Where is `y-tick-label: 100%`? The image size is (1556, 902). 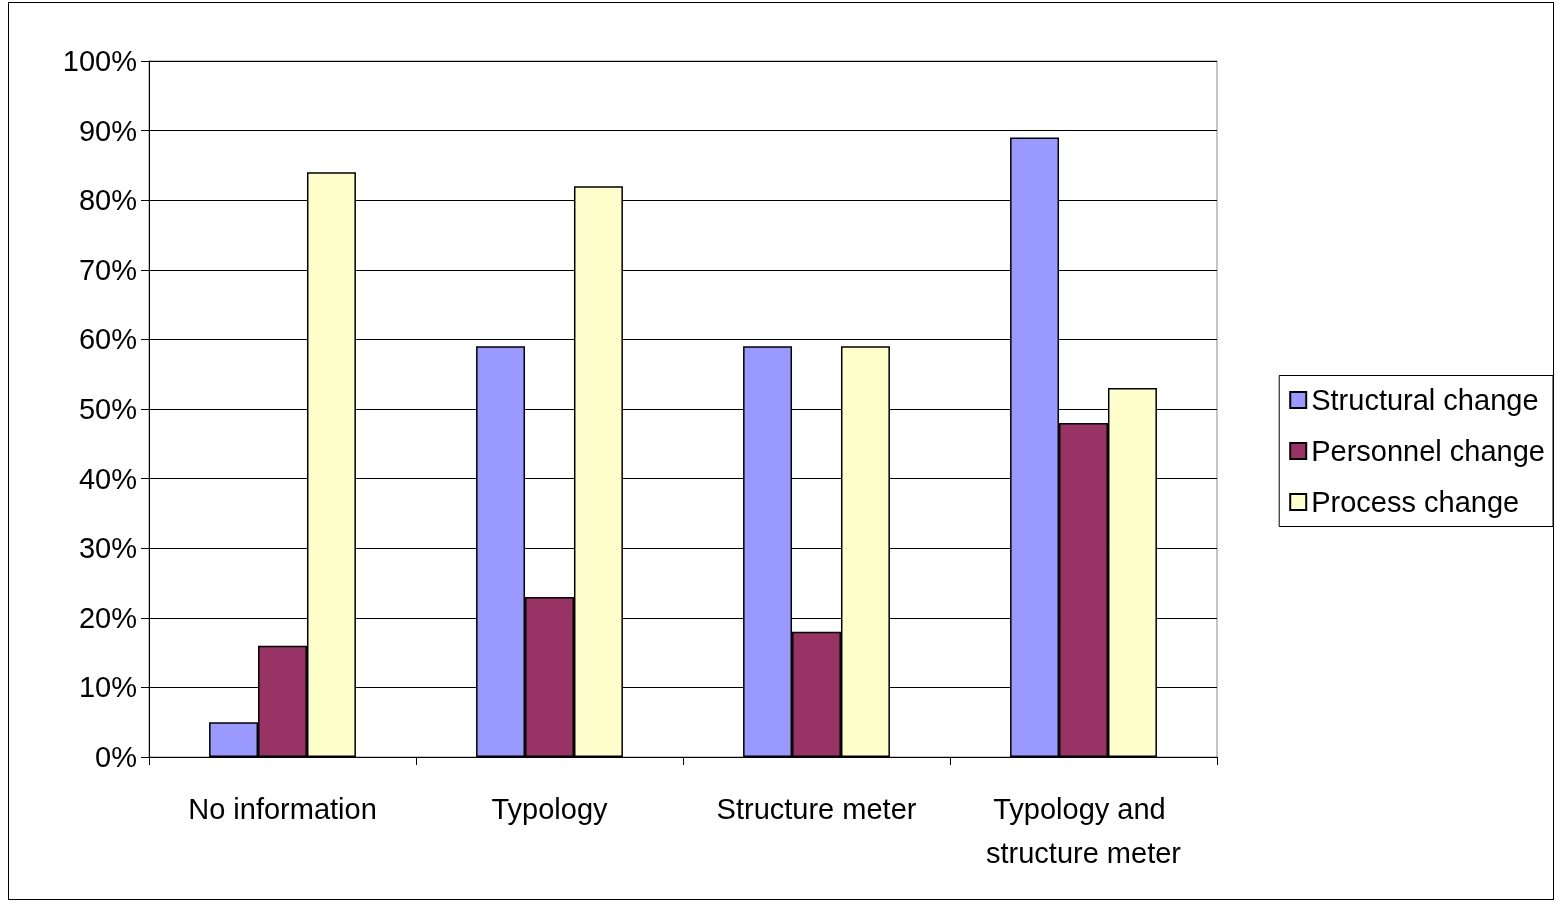
y-tick-label: 100% is located at coordinates (99, 61).